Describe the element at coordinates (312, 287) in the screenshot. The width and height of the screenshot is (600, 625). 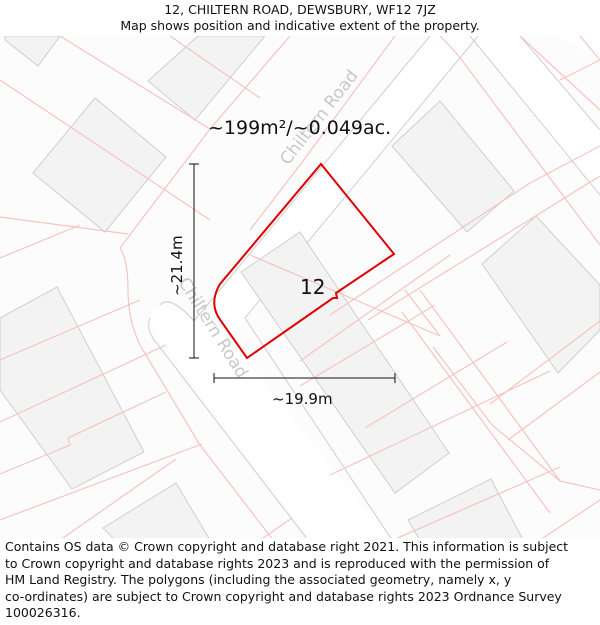
I see `plot-number: 12` at that location.